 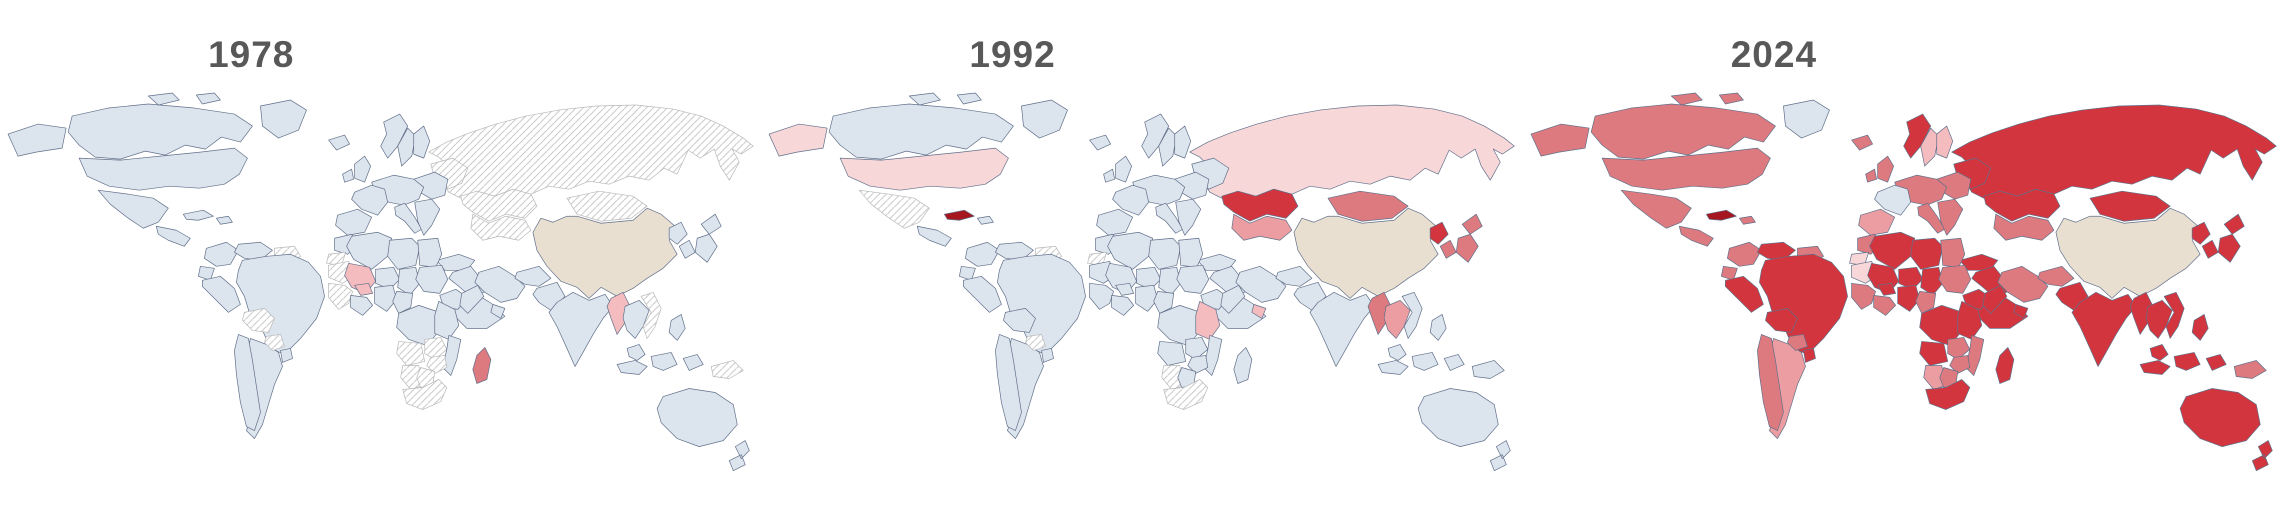 I want to click on country-indochina, so click(x=636, y=319).